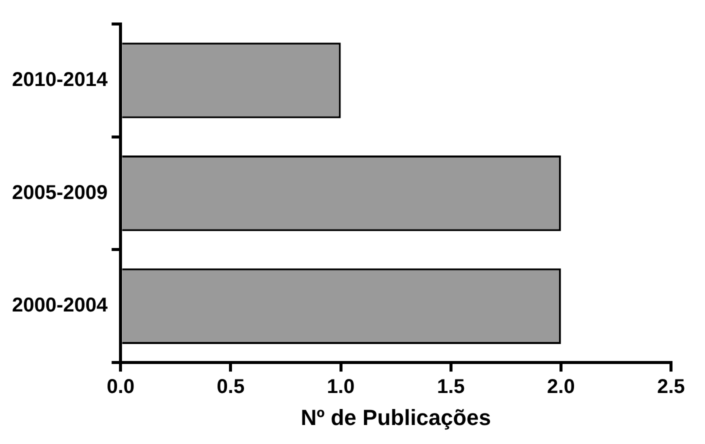  I want to click on y-tick-label: 2005-2009, so click(60, 193).